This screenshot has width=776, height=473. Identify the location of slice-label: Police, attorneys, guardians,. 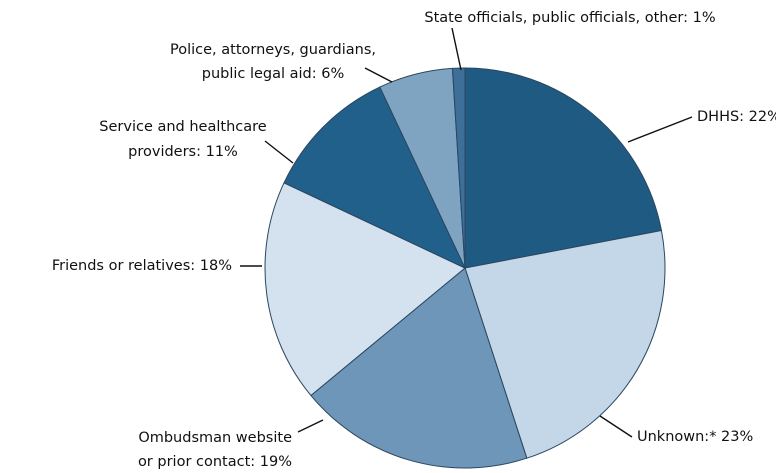
(273, 50).